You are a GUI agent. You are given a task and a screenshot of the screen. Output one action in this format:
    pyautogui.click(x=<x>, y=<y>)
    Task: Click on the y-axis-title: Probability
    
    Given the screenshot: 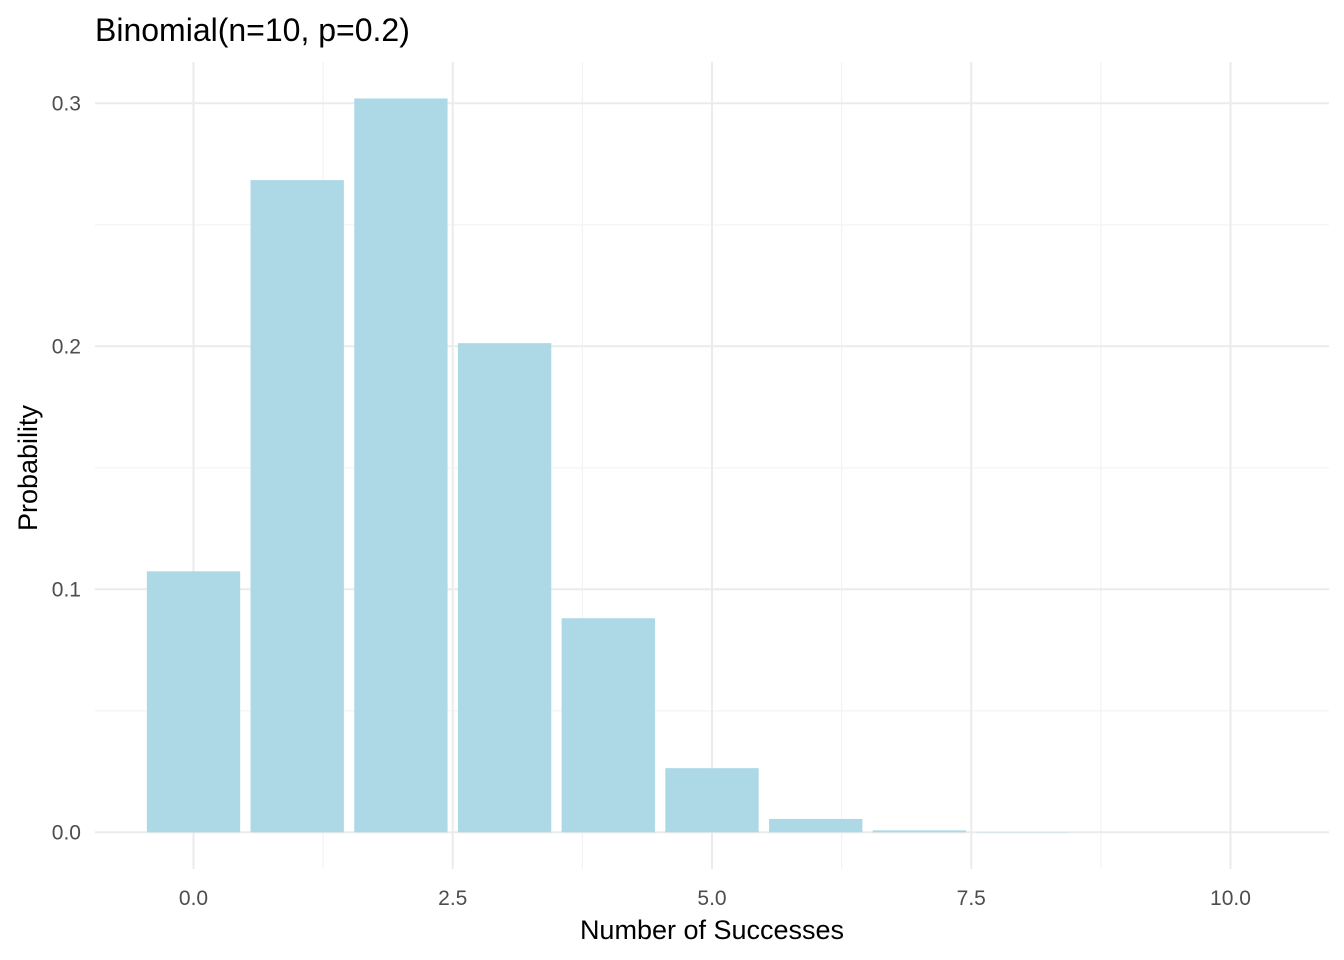 What is the action you would take?
    pyautogui.click(x=28, y=467)
    